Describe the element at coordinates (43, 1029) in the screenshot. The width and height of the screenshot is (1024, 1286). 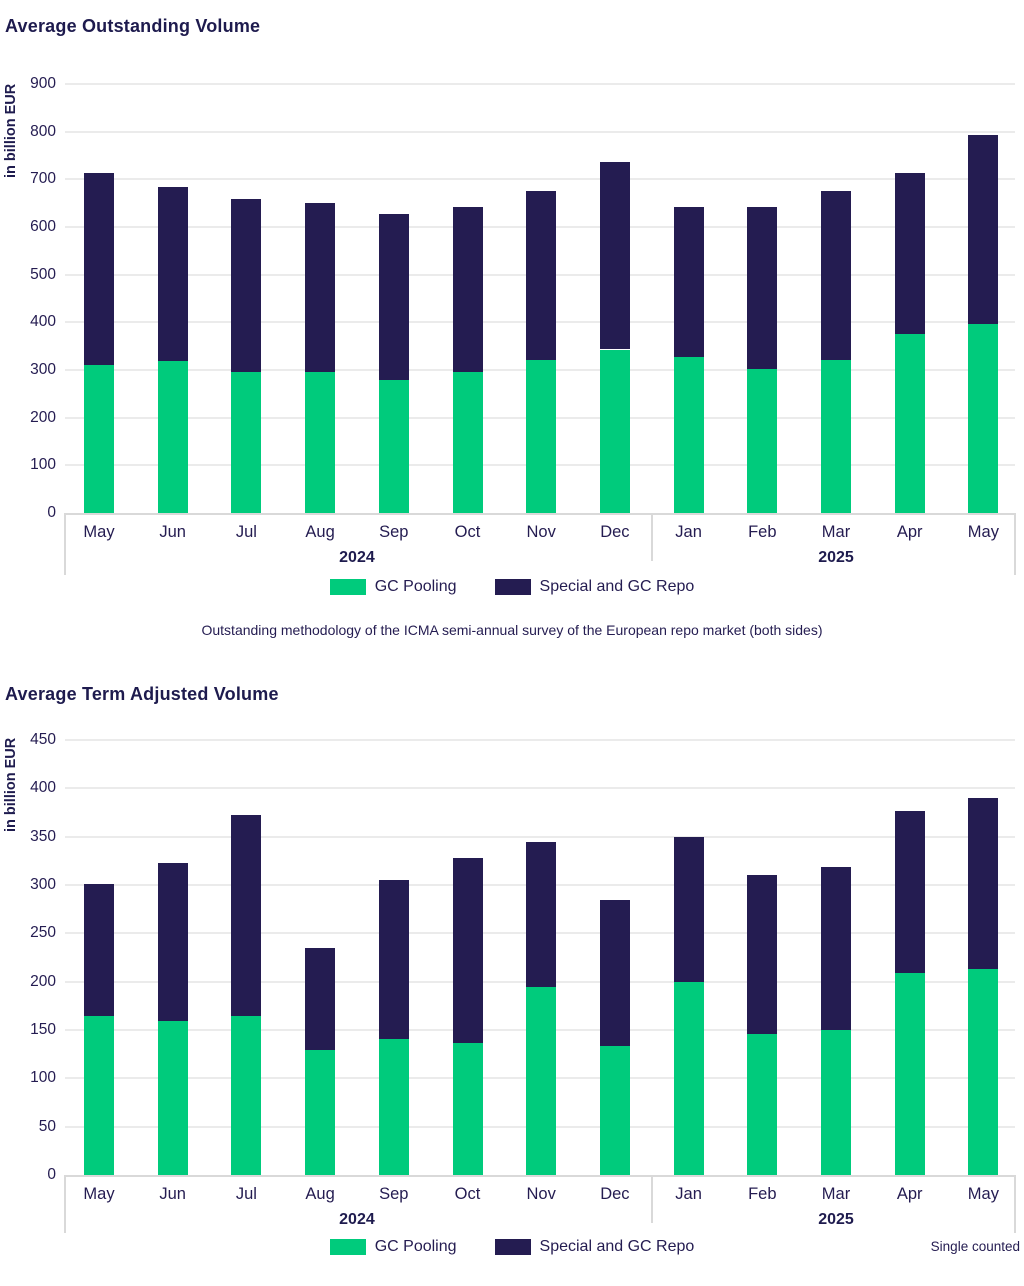
I see `y-tick-label: 150` at that location.